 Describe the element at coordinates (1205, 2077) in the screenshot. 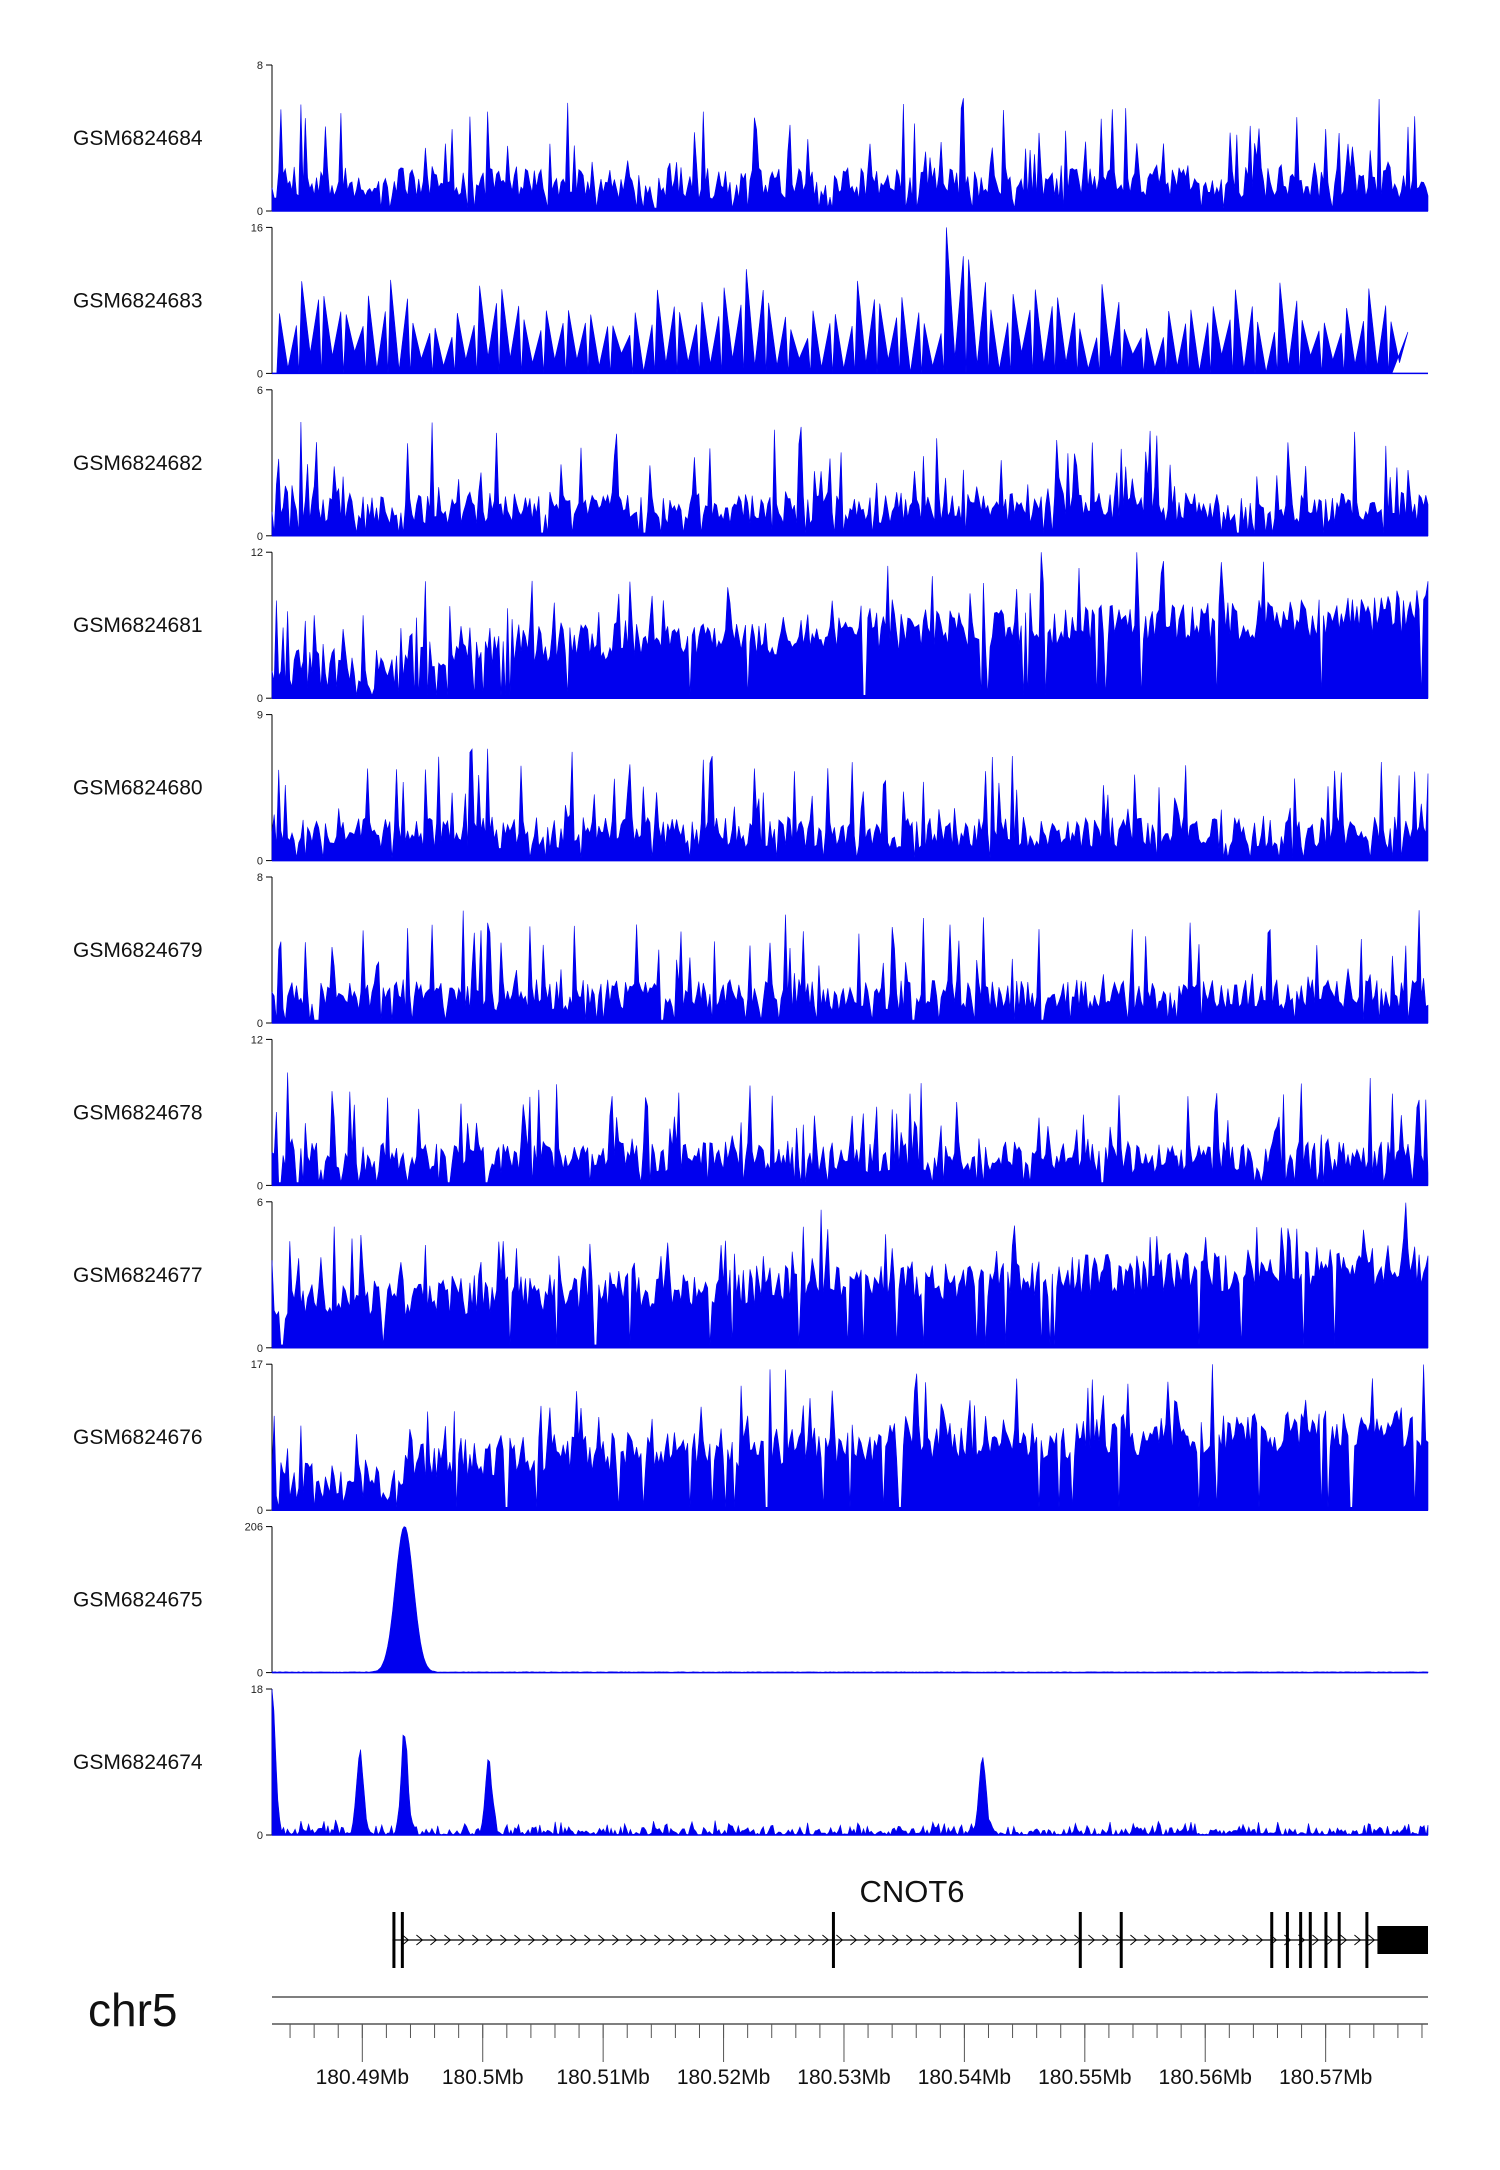

I see `x-tick-label: 180.56Mb` at that location.